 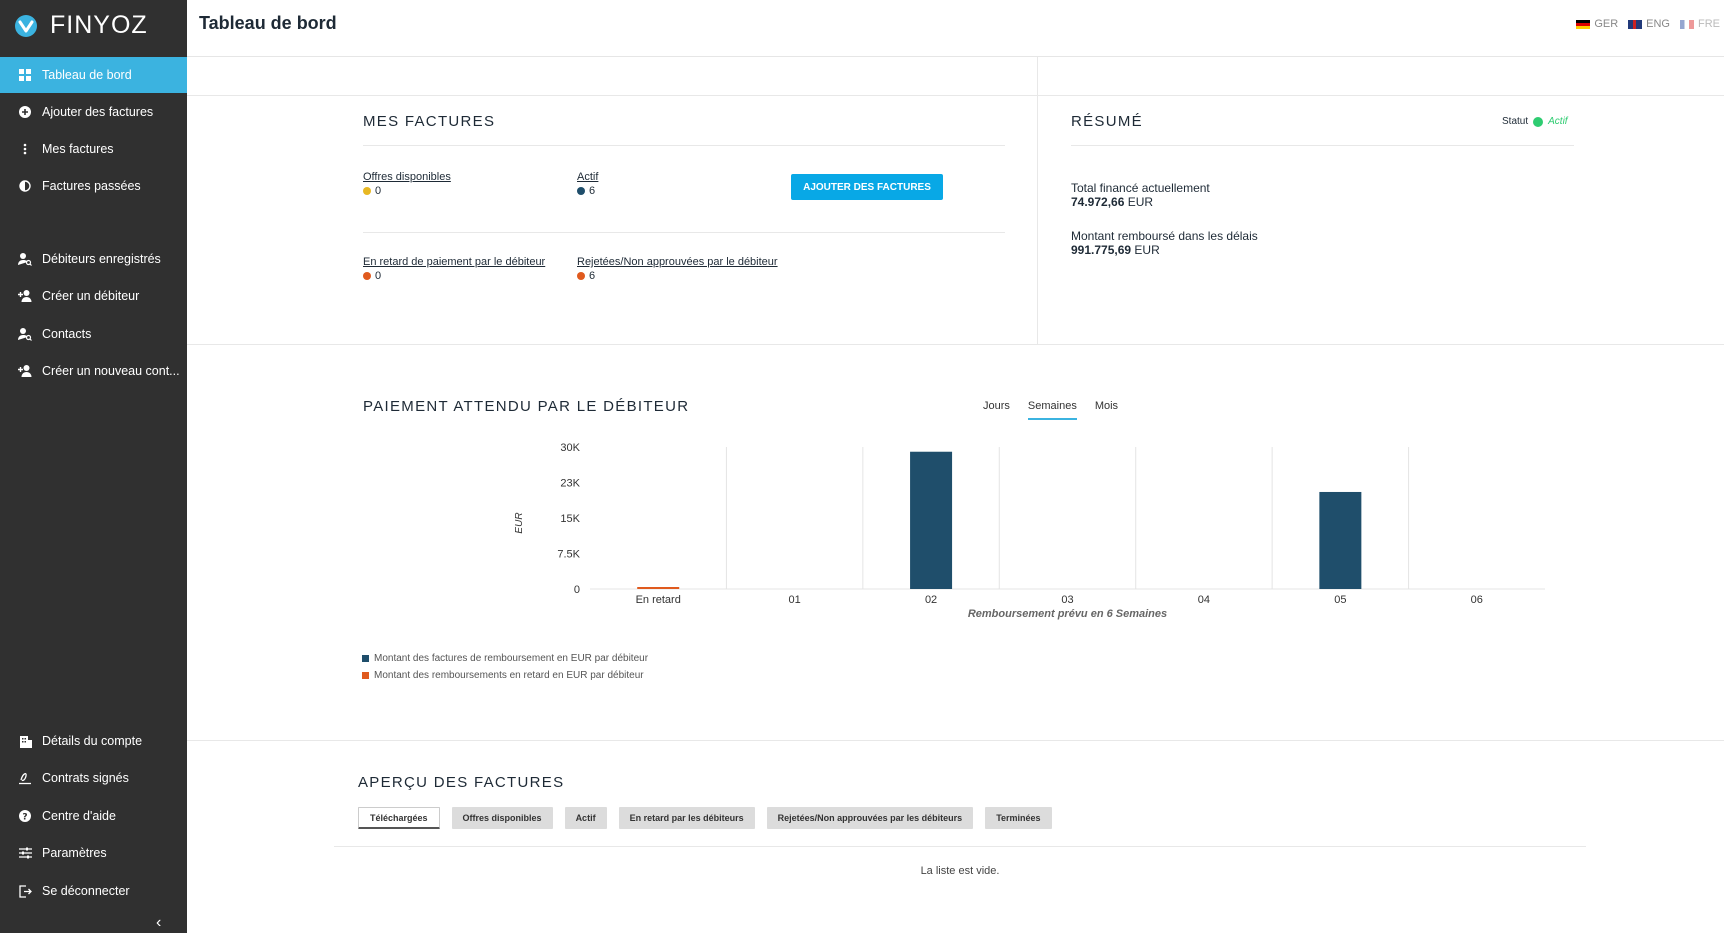 I want to click on sidebar-item-label: Contrats signés, so click(x=85, y=778).